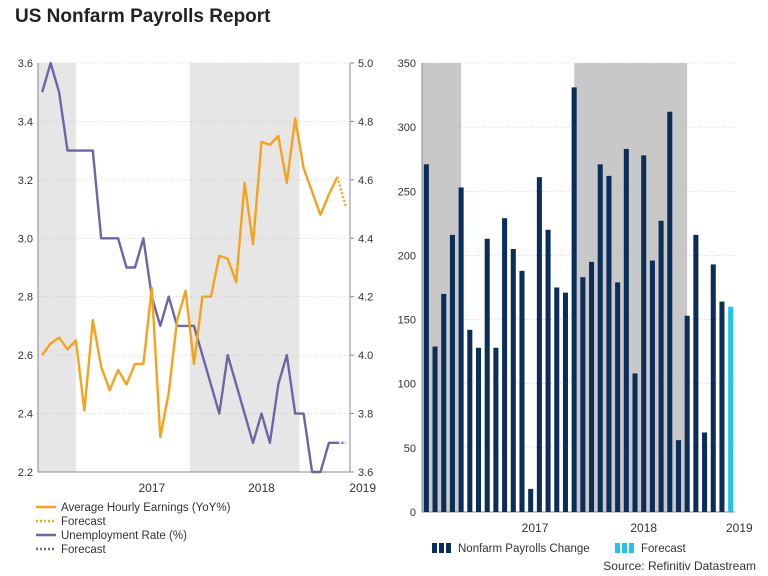 The image size is (768, 576). I want to click on earnings-forecast-line, so click(341, 191).